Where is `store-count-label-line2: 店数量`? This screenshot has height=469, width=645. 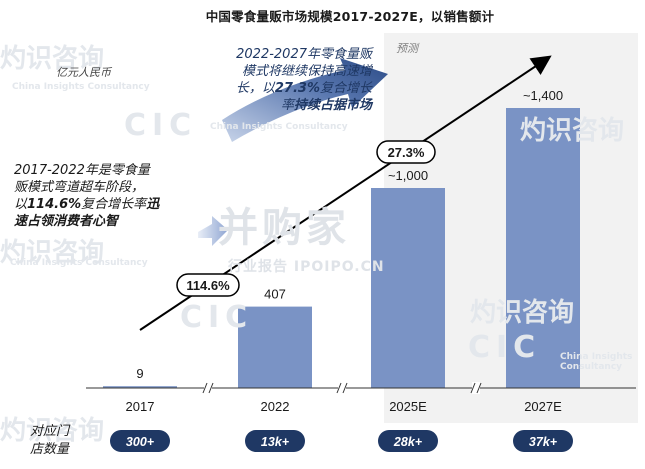
store-count-label-line2: 店数量 is located at coordinates (50, 449).